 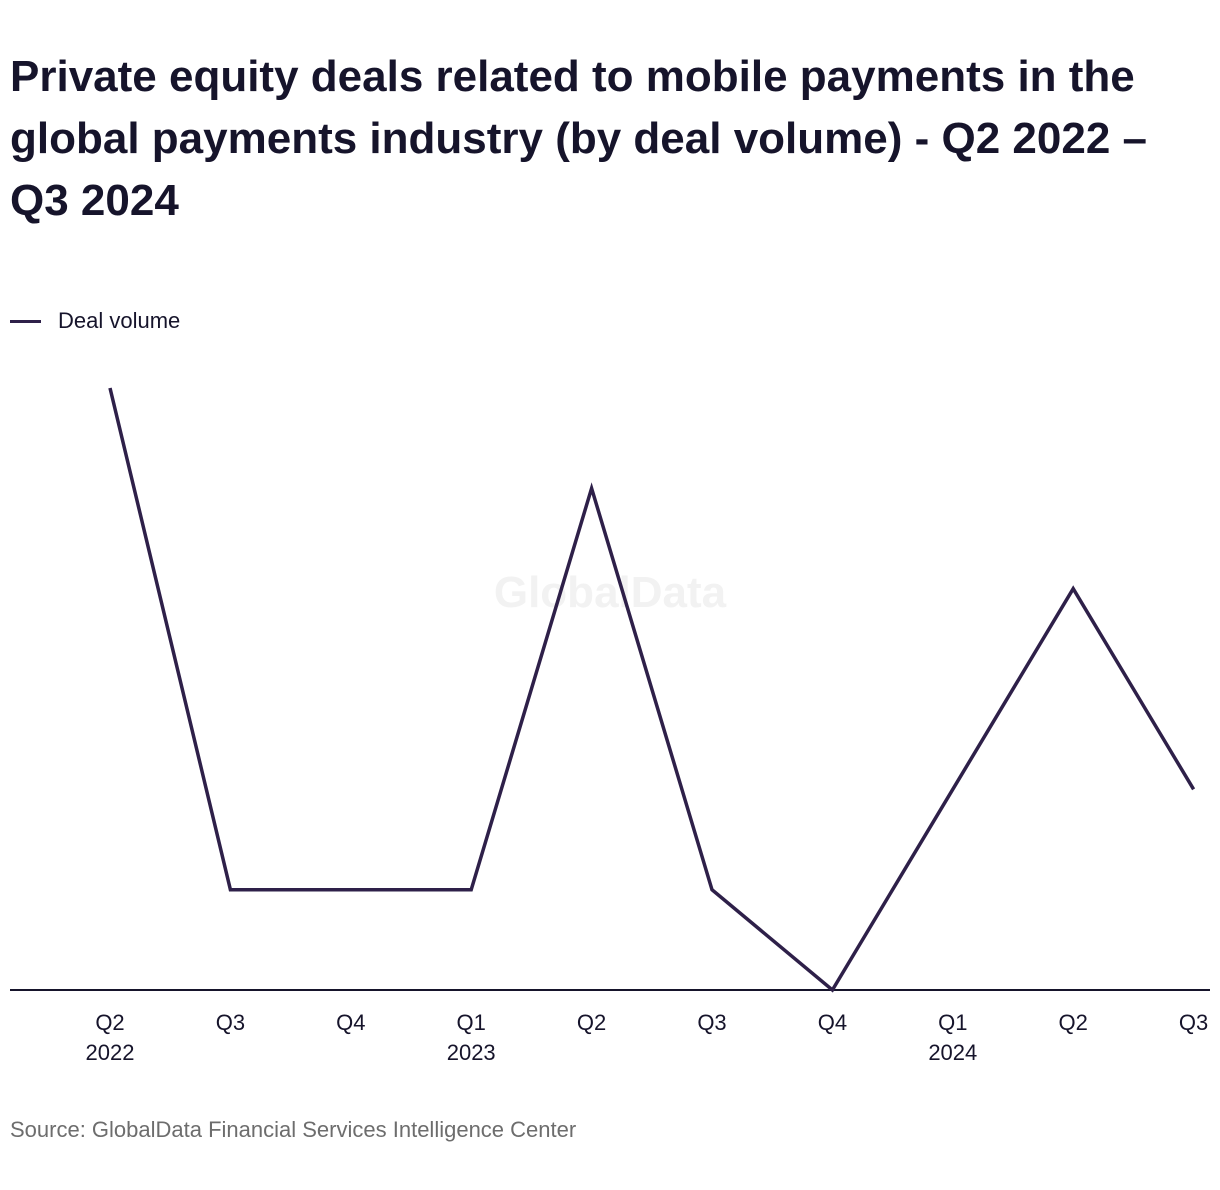 What do you see at coordinates (471, 1022) in the screenshot?
I see `x-tick-label-3: Q1` at bounding box center [471, 1022].